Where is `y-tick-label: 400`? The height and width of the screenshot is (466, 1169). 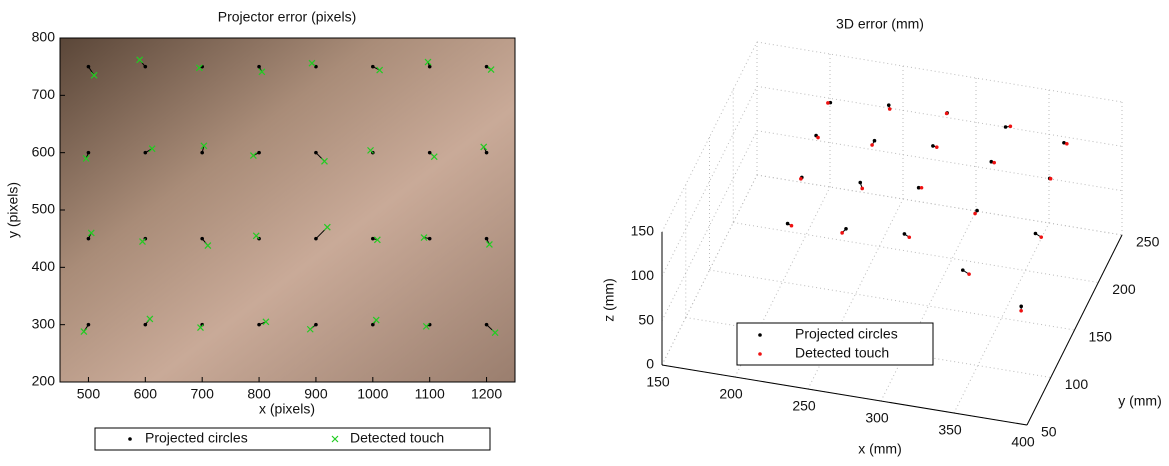
y-tick-label: 400 is located at coordinates (44, 266).